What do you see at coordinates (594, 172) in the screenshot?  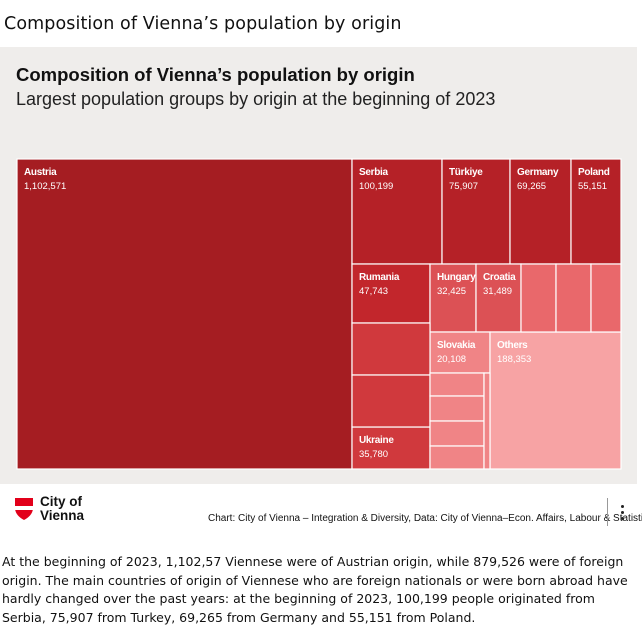 I see `tile-label-poland: Poland` at bounding box center [594, 172].